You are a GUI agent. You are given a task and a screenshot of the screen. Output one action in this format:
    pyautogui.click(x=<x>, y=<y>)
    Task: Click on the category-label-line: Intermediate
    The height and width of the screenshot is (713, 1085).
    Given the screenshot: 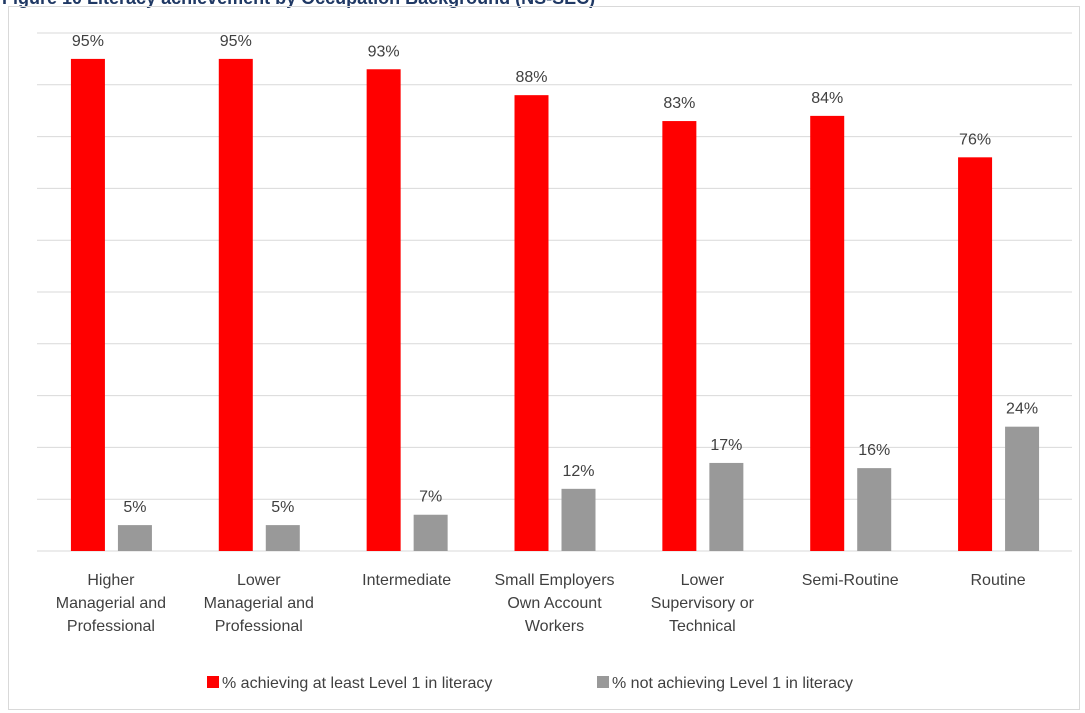 What is the action you would take?
    pyautogui.click(x=406, y=580)
    